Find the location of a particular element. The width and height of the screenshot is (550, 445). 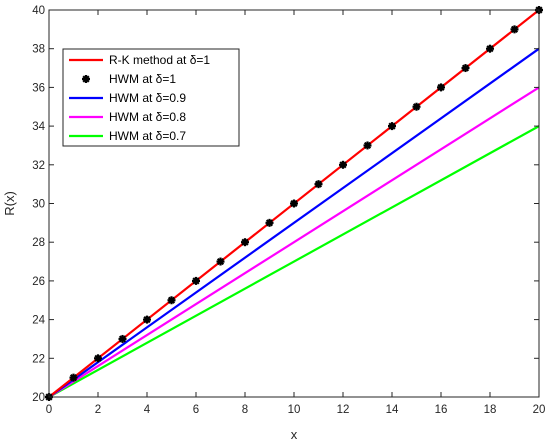

legend-item-3: HWM at δ=0.8 is located at coordinates (127, 117).